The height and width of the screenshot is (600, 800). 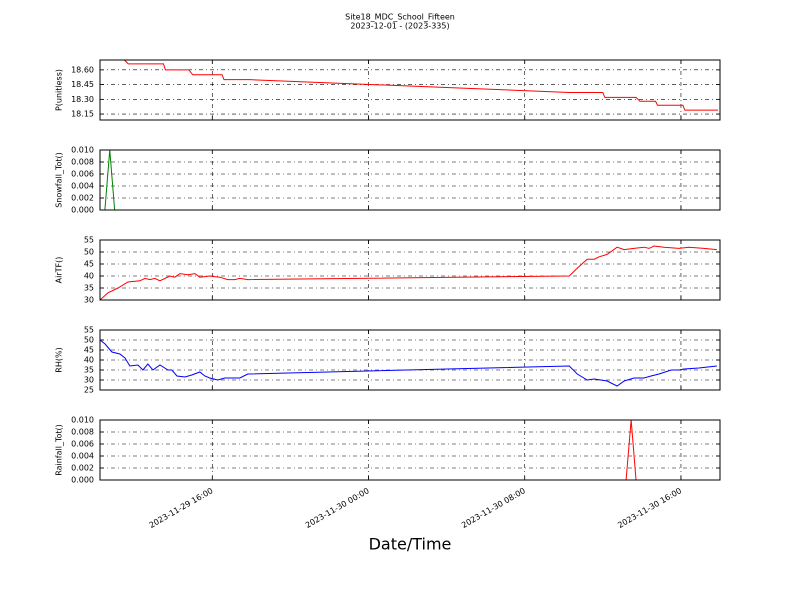 What do you see at coordinates (59, 359) in the screenshot?
I see `y-axis-label: RH(%)` at bounding box center [59, 359].